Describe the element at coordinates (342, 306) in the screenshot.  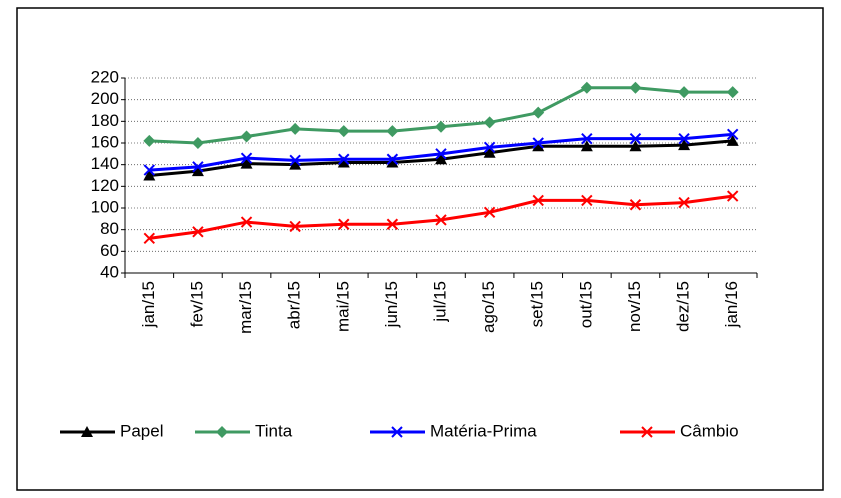
I see `x-tick-label: mai/15` at that location.